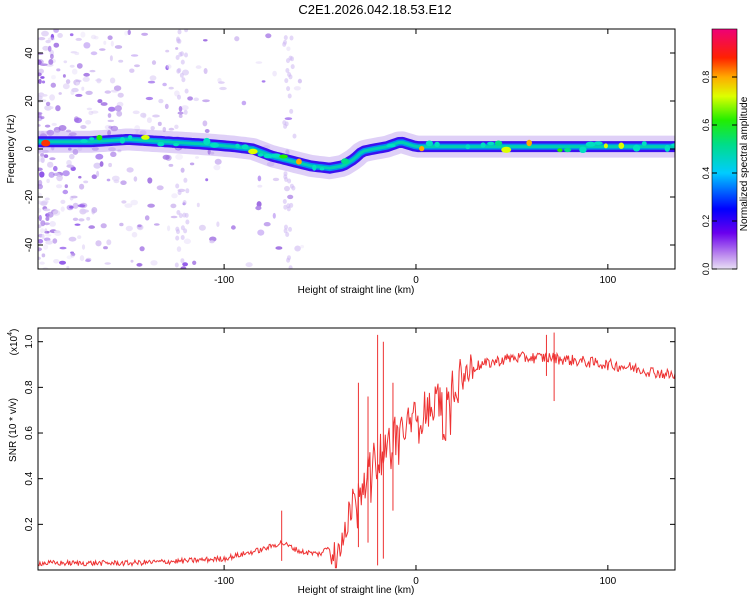  Describe the element at coordinates (356, 154) in the screenshot. I see `spectrogram-ridge` at that location.